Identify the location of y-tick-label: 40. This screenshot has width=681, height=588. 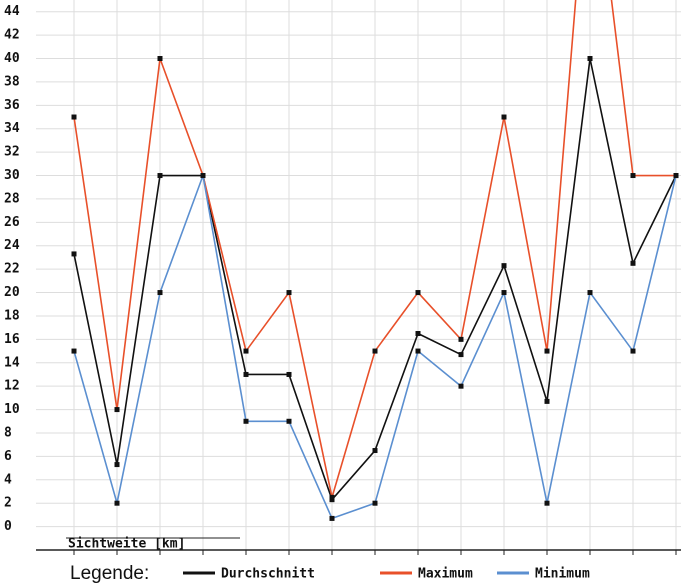
(12, 58).